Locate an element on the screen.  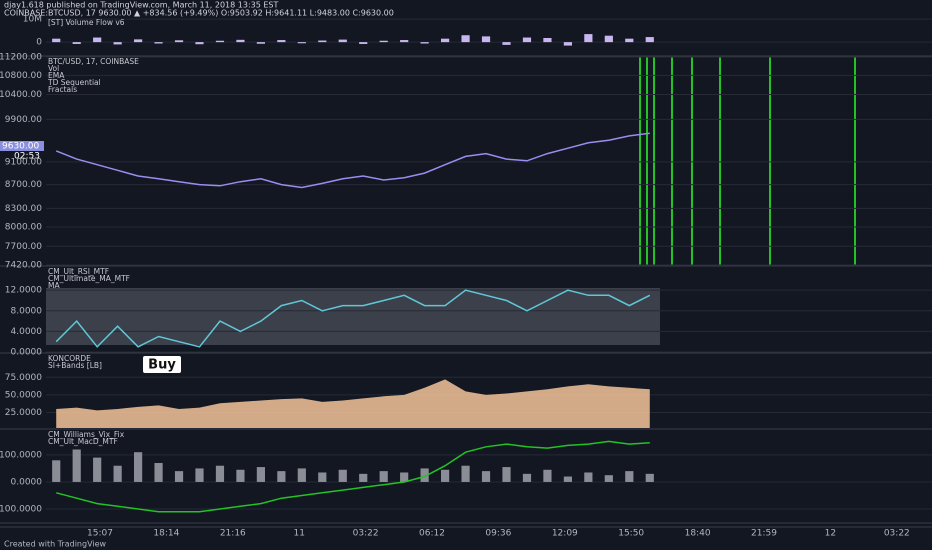
y-tick-label: 8300.00 is located at coordinates (23, 209).